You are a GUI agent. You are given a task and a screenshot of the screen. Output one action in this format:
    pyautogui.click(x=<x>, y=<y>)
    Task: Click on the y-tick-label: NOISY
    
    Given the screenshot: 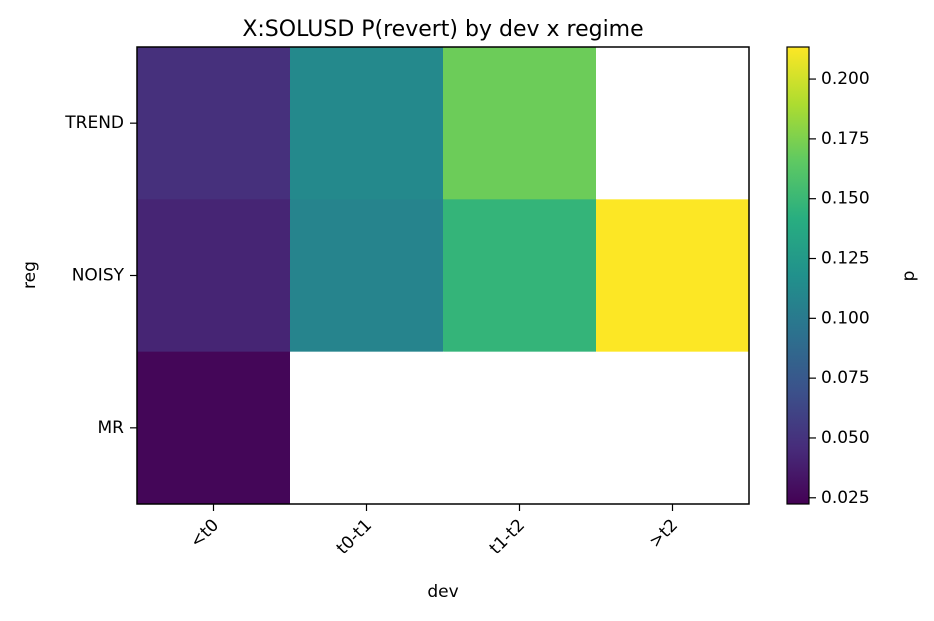 What is the action you would take?
    pyautogui.click(x=98, y=276)
    